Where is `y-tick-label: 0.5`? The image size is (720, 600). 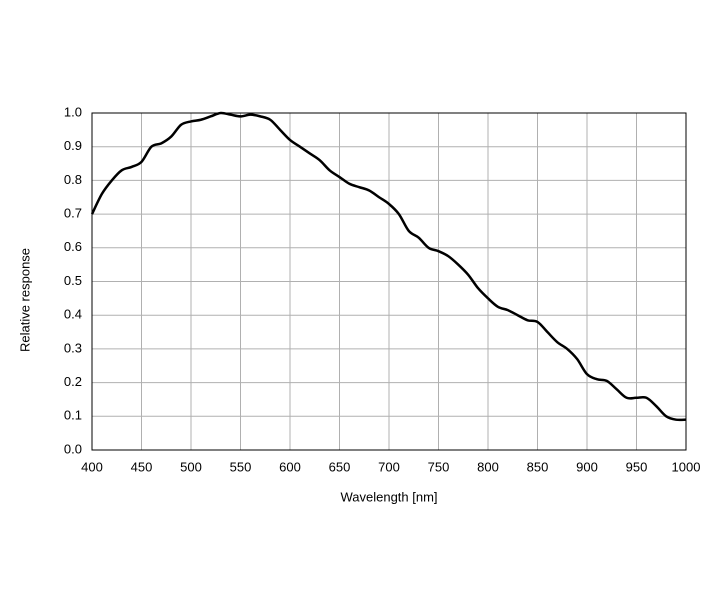 y-tick-label: 0.5 is located at coordinates (73, 280).